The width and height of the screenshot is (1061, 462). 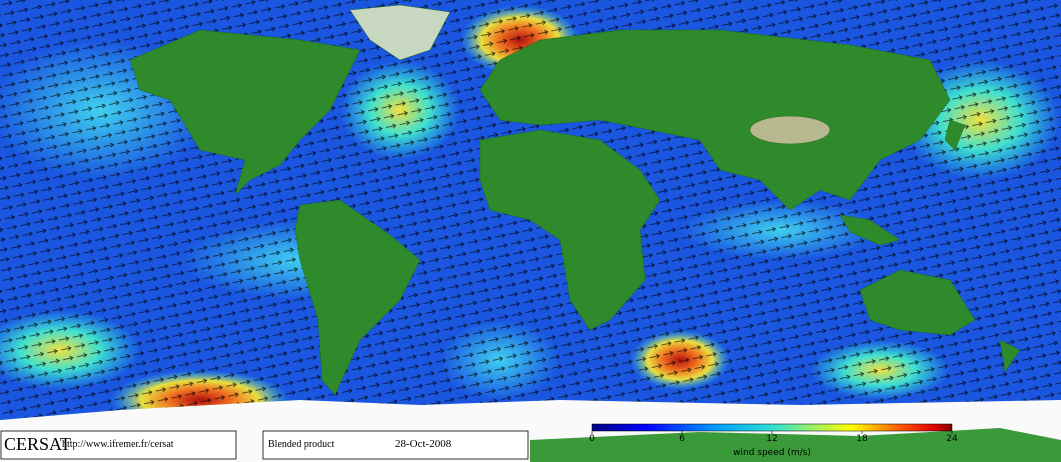 I want to click on antarctica-land, so click(x=795, y=445).